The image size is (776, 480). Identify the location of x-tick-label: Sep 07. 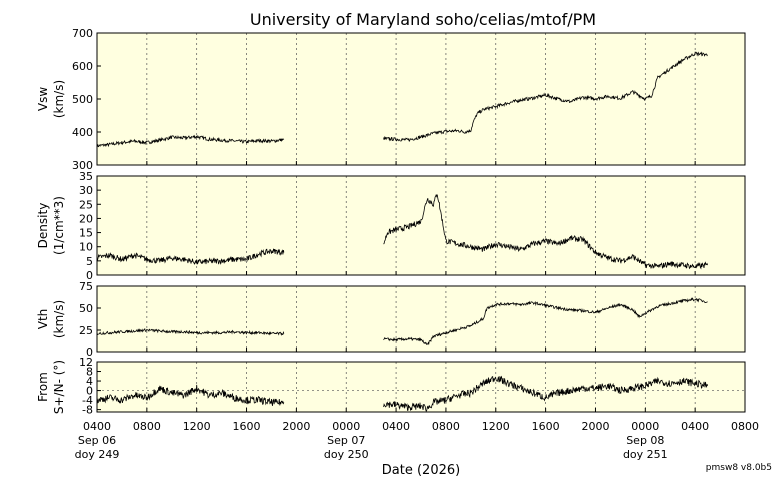
(346, 440).